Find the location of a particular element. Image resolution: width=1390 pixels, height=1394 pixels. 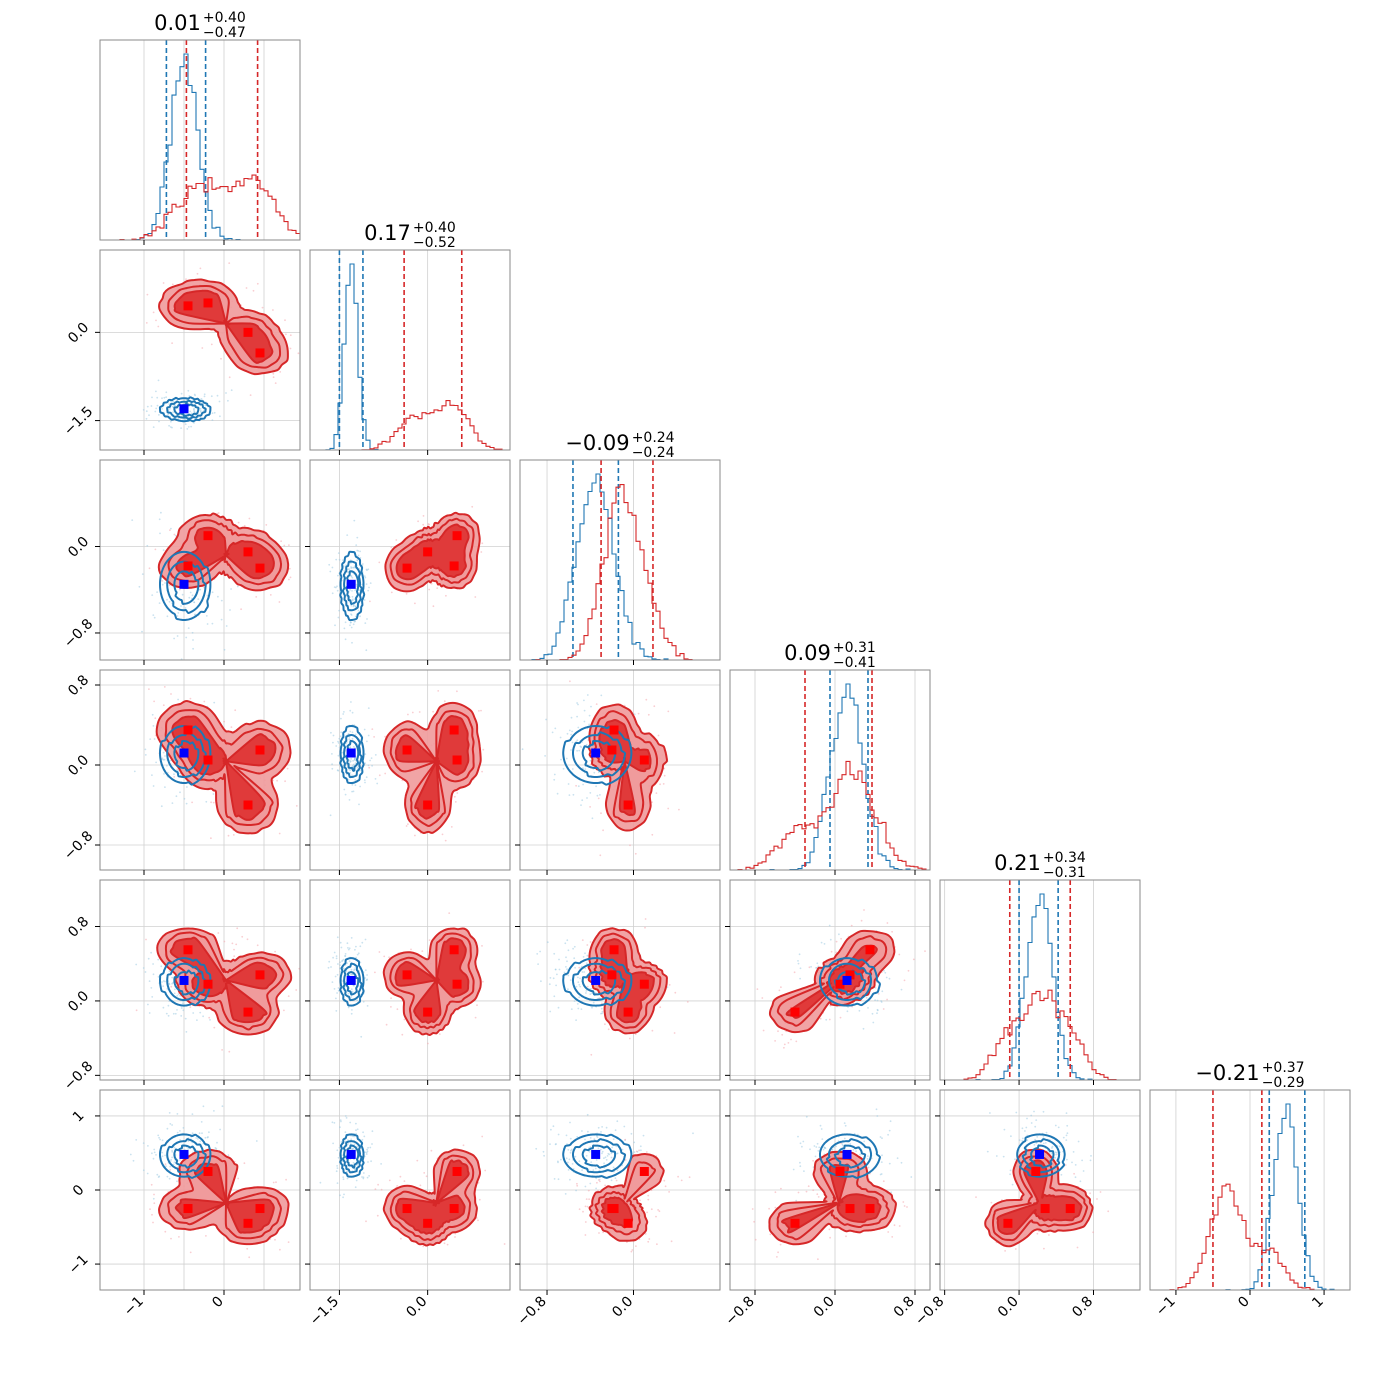

x-tick-label: −0.8 is located at coordinates (739, 1311).